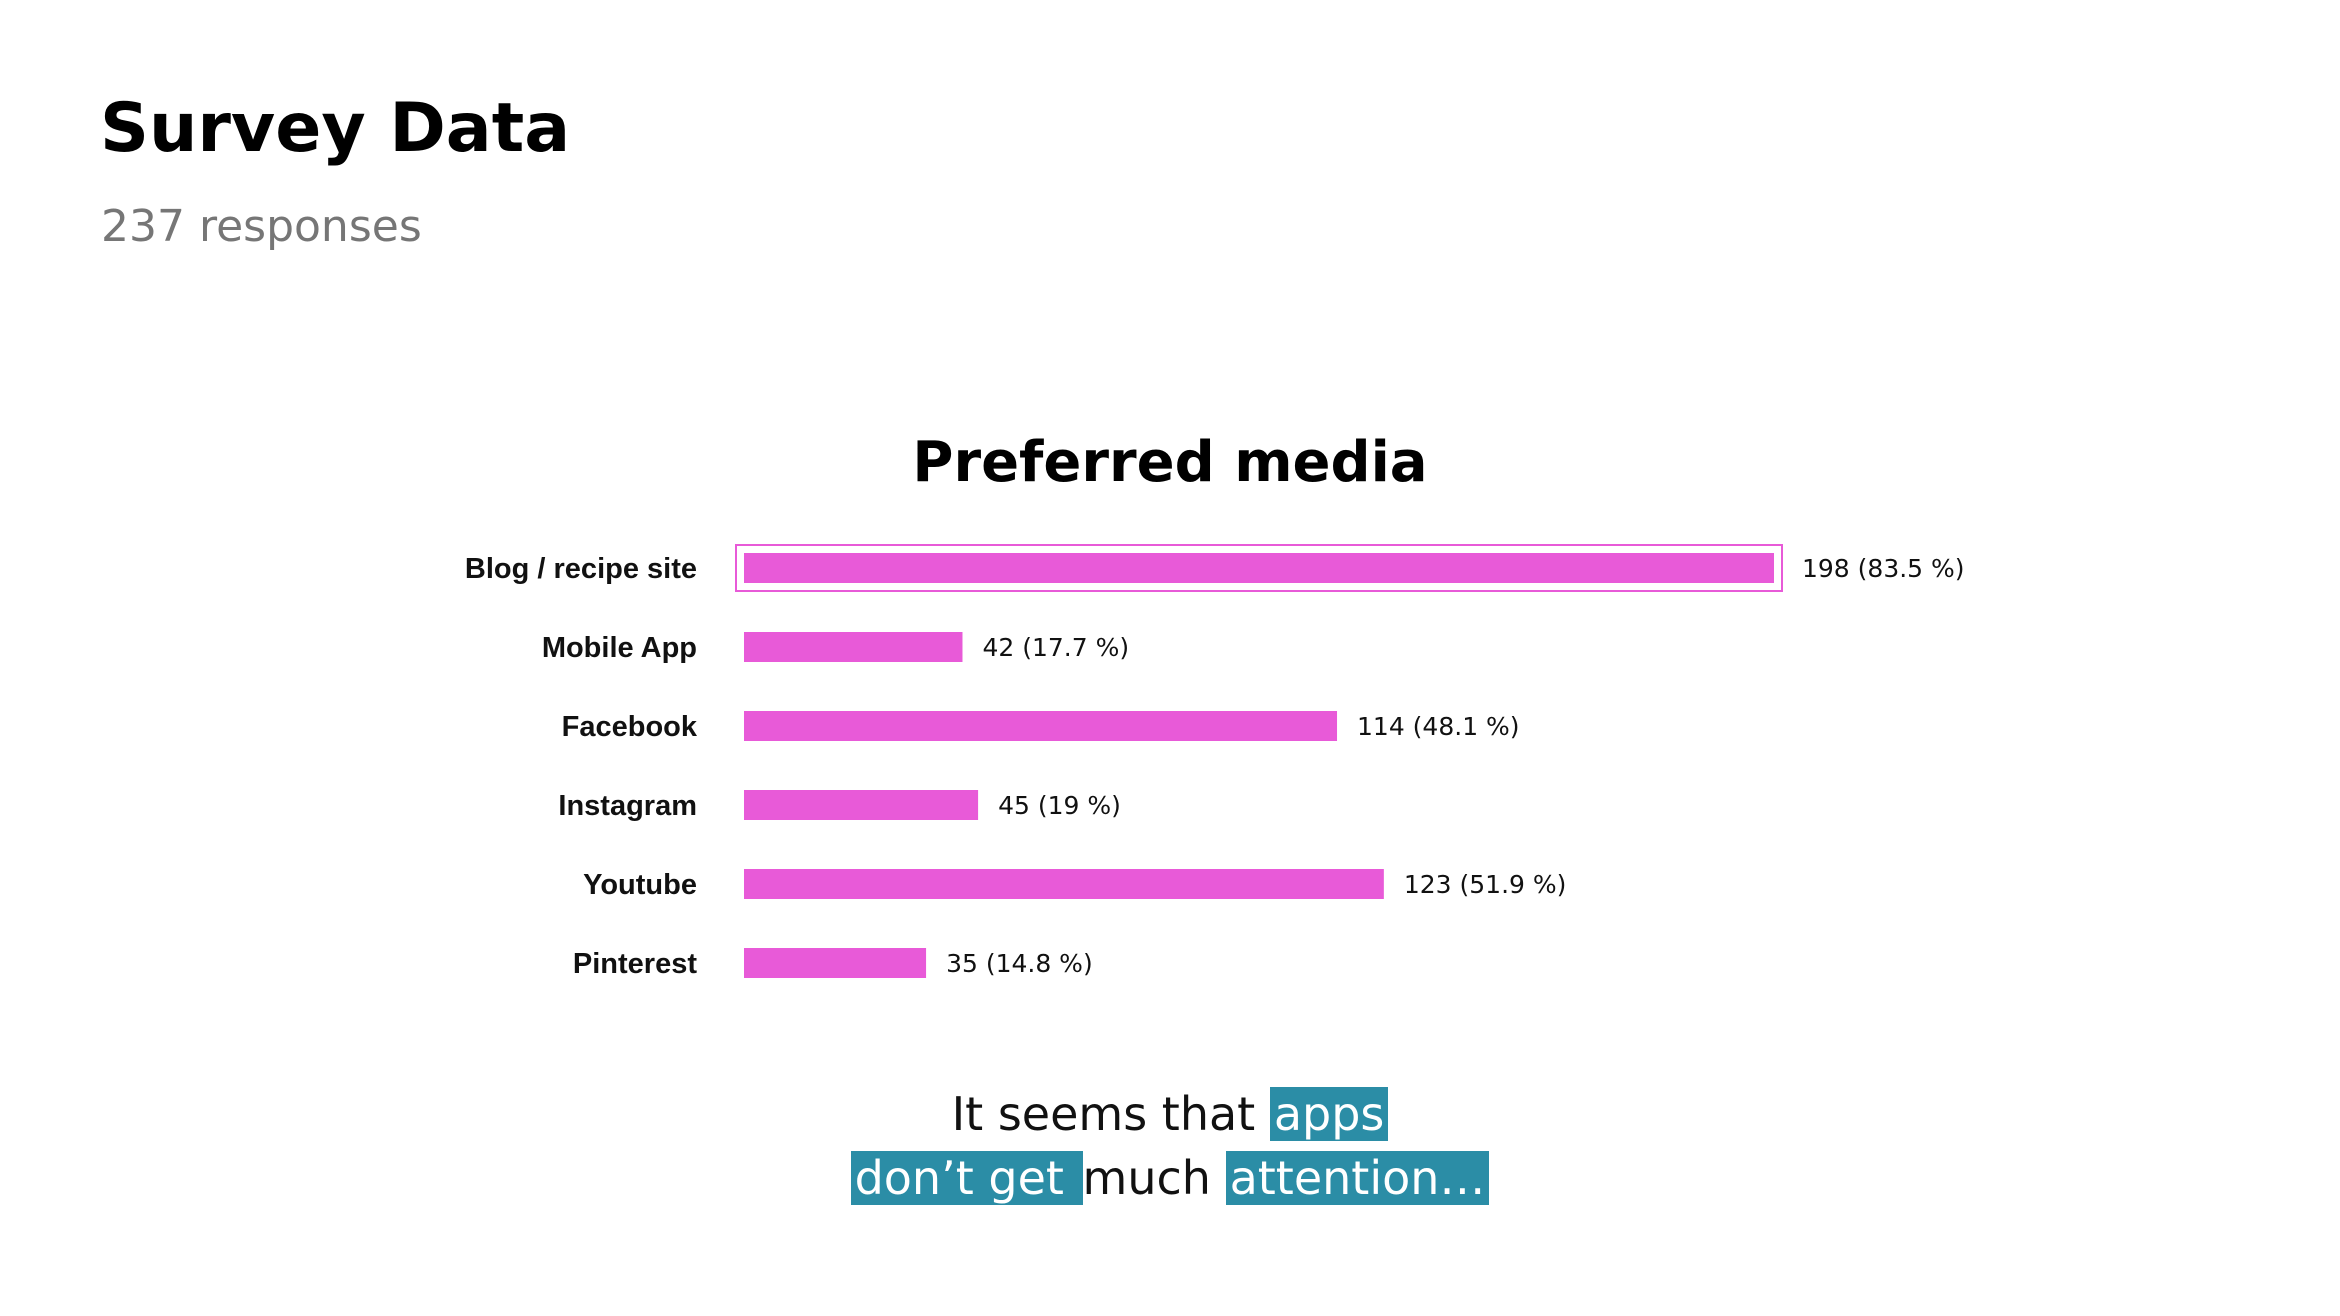 Image resolution: width=2340 pixels, height=1316 pixels. What do you see at coordinates (1154, 1178) in the screenshot?
I see `note-text: much` at bounding box center [1154, 1178].